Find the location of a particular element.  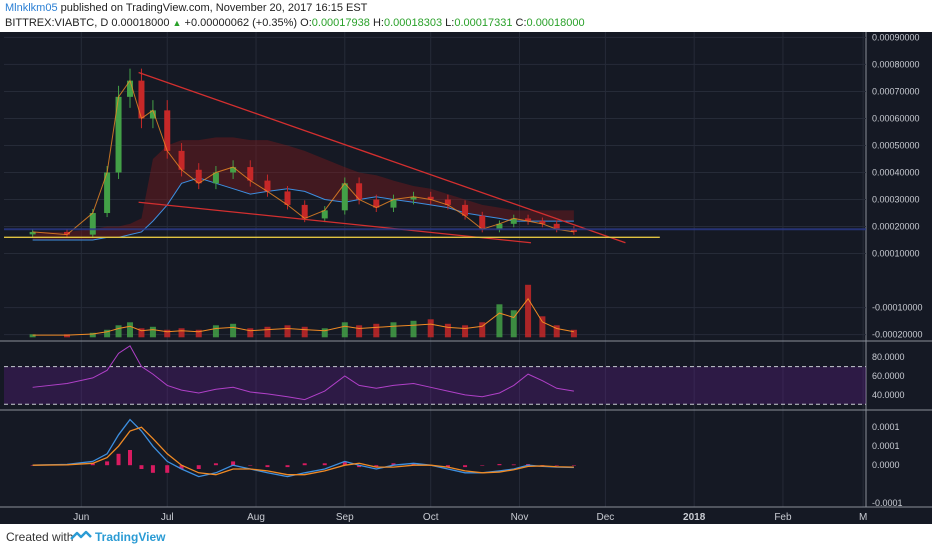

price-axis-tick: 0.00090000 is located at coordinates (896, 37).